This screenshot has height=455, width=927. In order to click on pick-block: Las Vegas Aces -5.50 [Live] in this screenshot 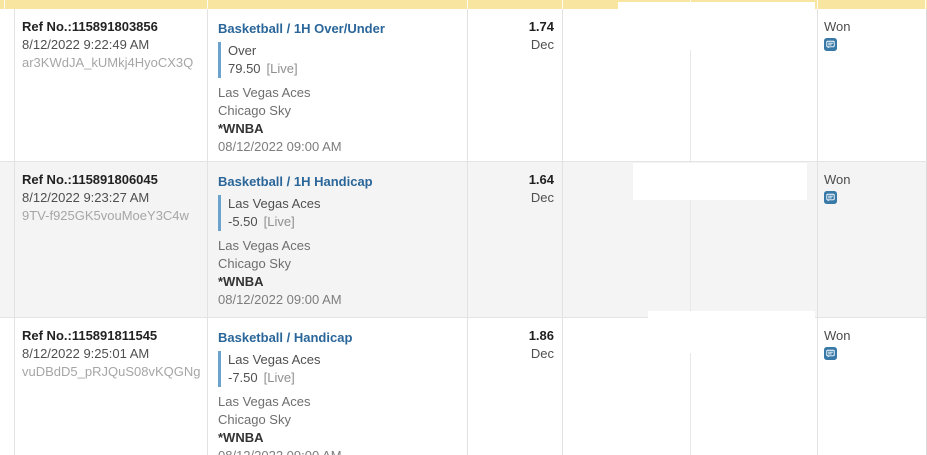, I will do `click(339, 213)`.